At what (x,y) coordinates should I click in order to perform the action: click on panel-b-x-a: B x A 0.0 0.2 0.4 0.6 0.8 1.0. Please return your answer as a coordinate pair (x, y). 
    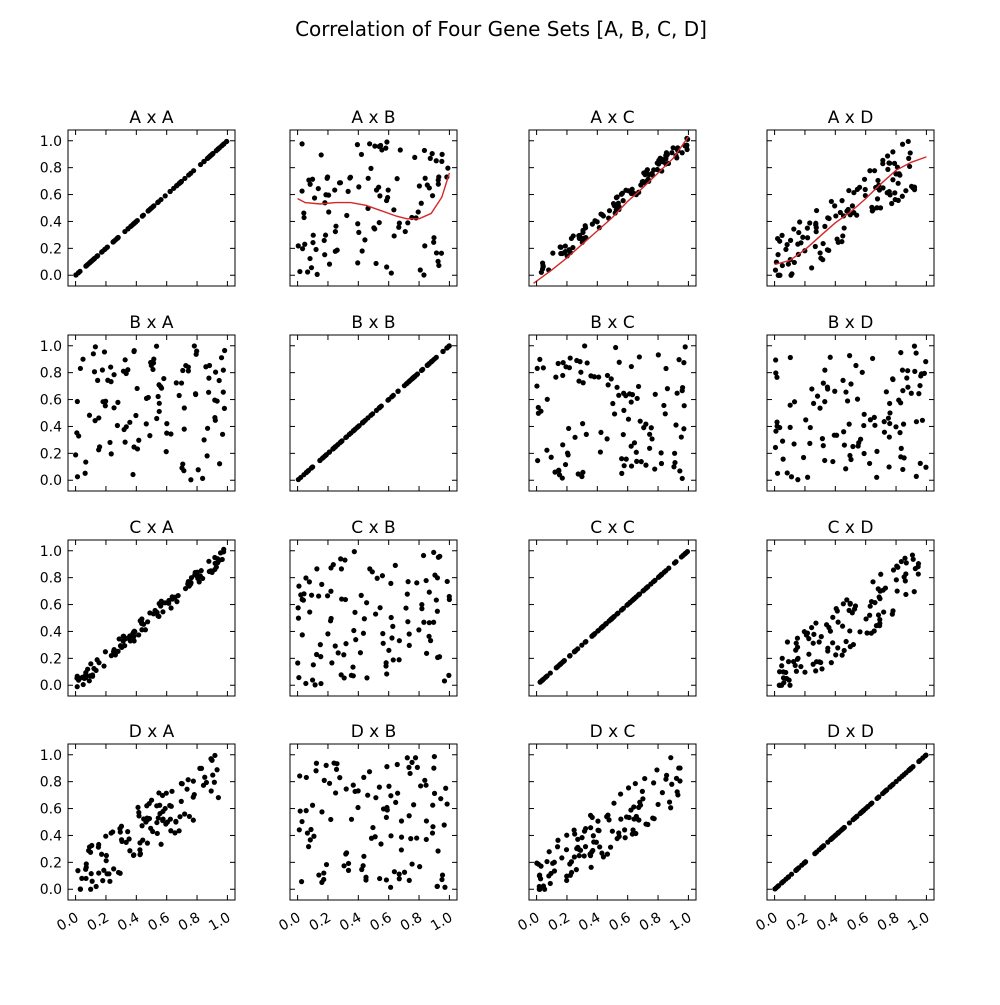
    Looking at the image, I should click on (138, 402).